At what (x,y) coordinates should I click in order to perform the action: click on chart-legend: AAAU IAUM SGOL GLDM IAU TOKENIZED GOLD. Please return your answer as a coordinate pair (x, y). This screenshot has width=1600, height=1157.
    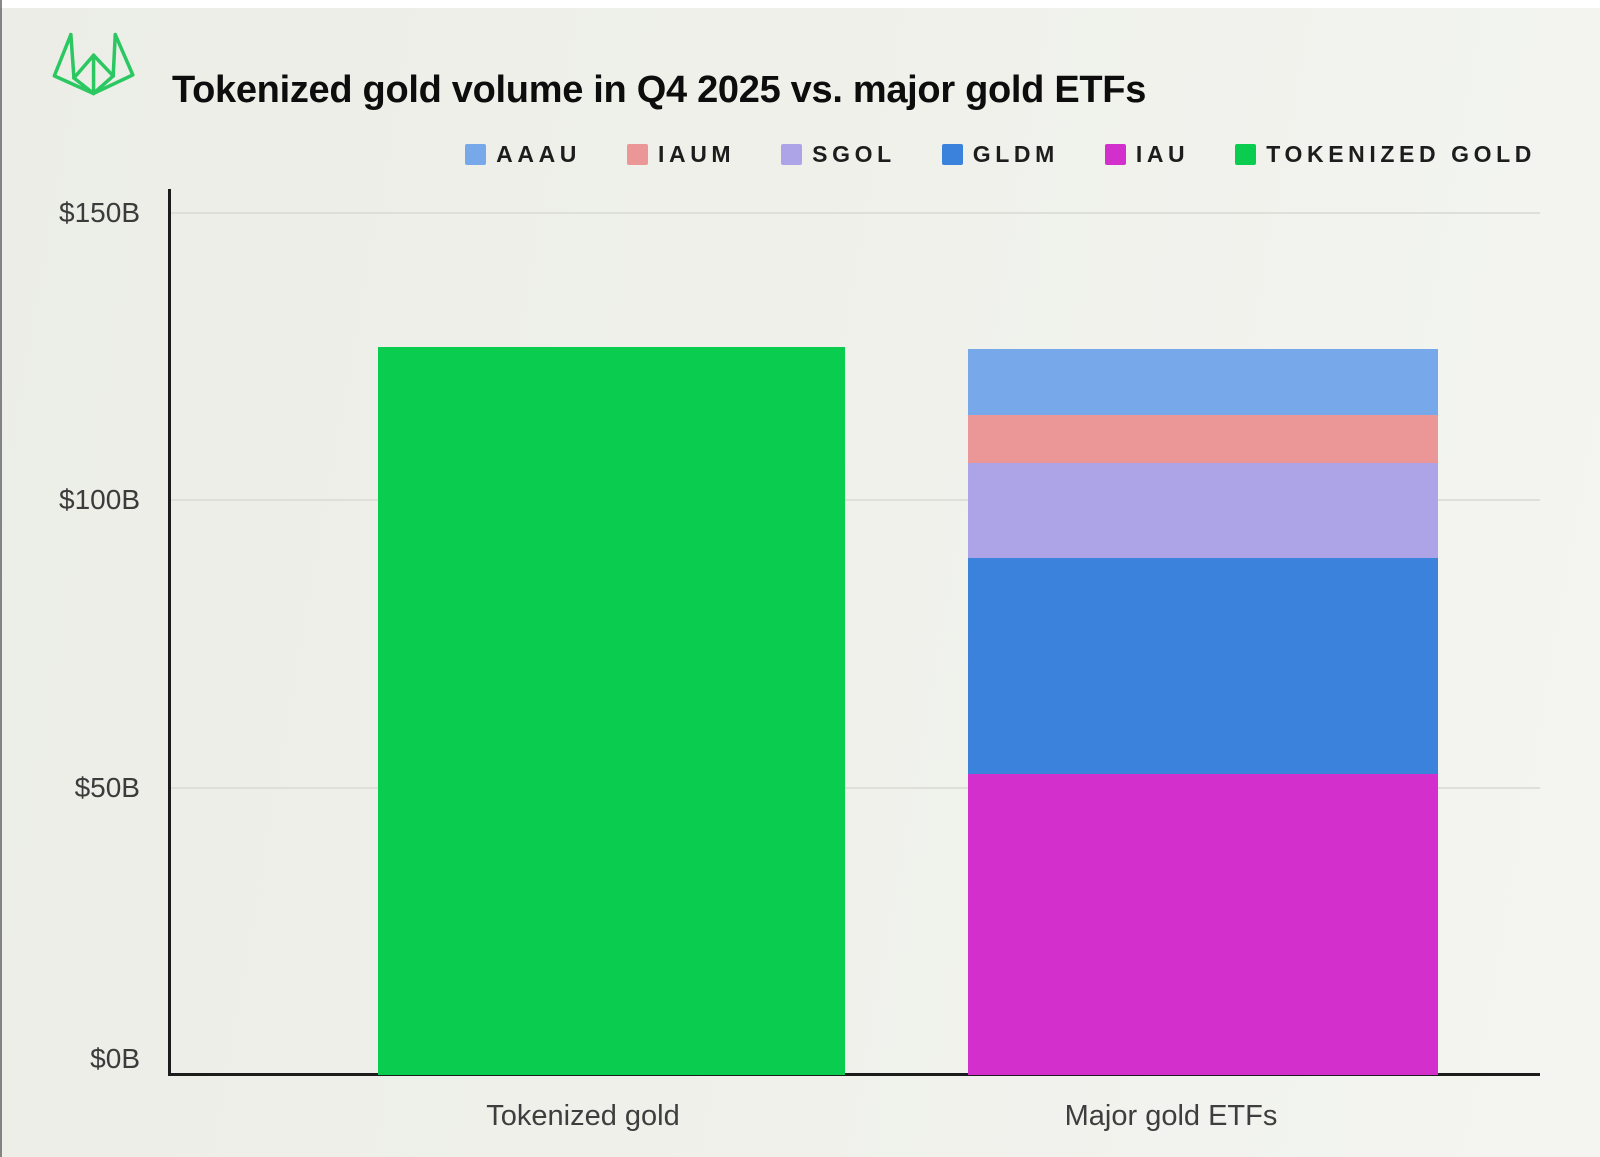
    Looking at the image, I should click on (1000, 154).